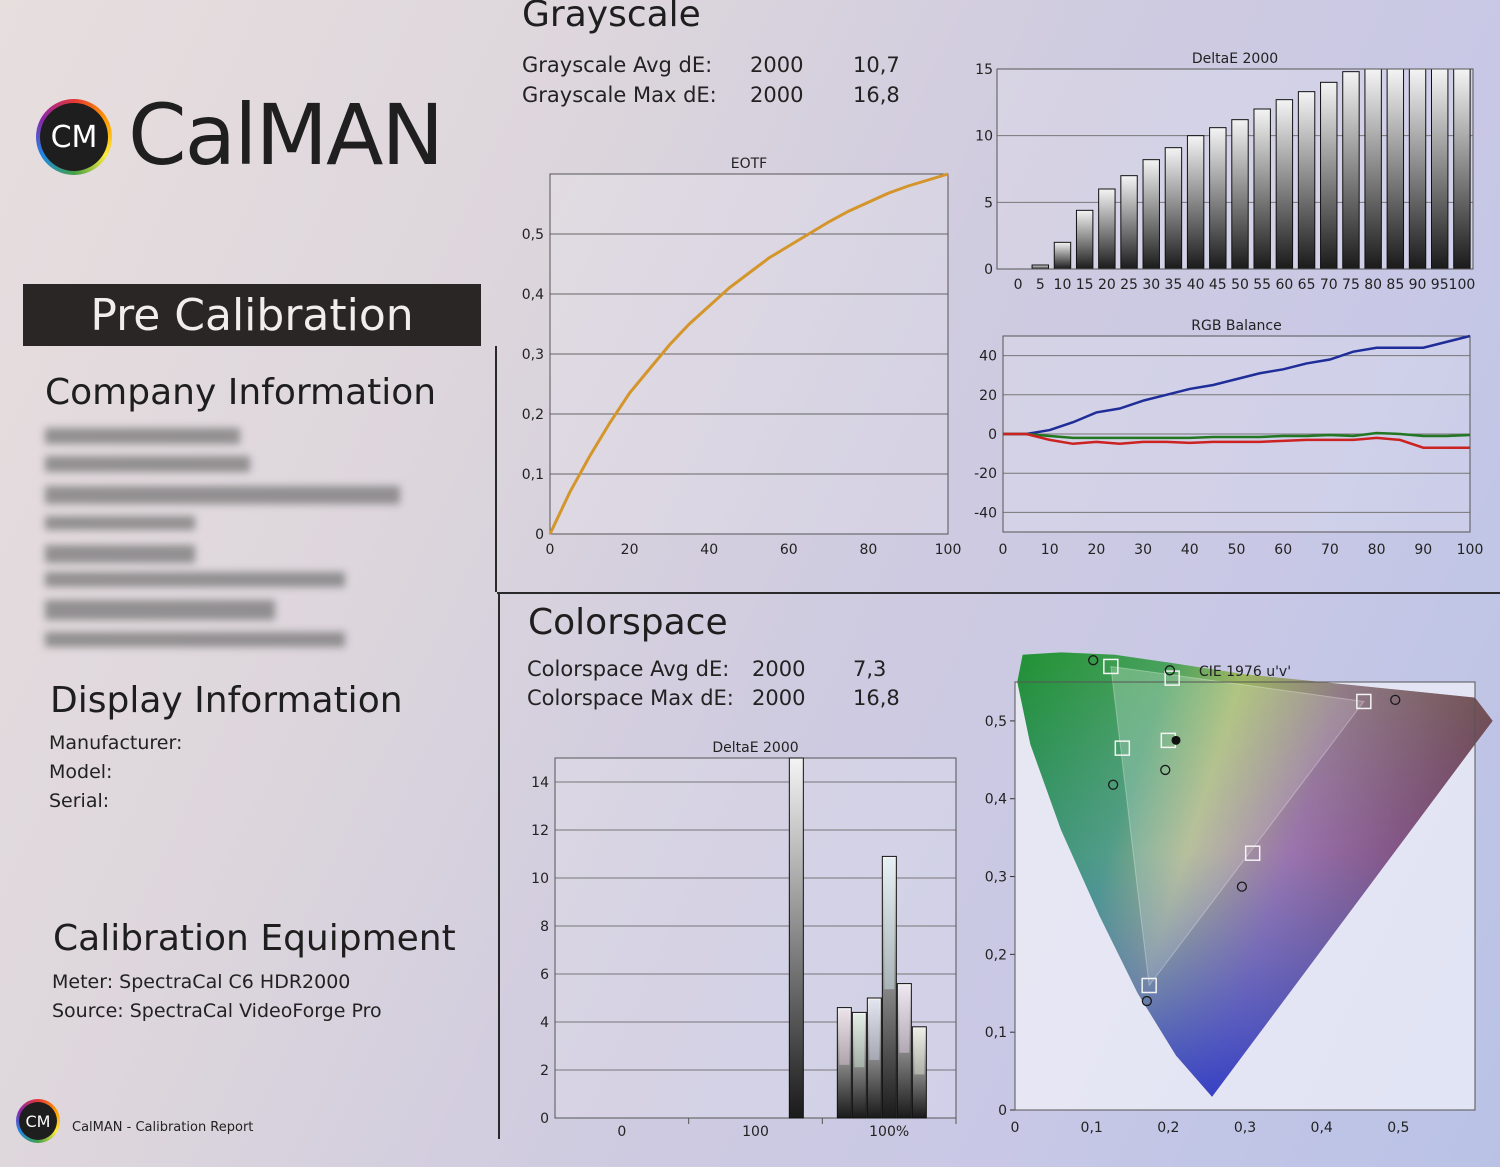 The image size is (1500, 1167). Describe the element at coordinates (992, 435) in the screenshot. I see `rgb-ytick-label: 0` at that location.